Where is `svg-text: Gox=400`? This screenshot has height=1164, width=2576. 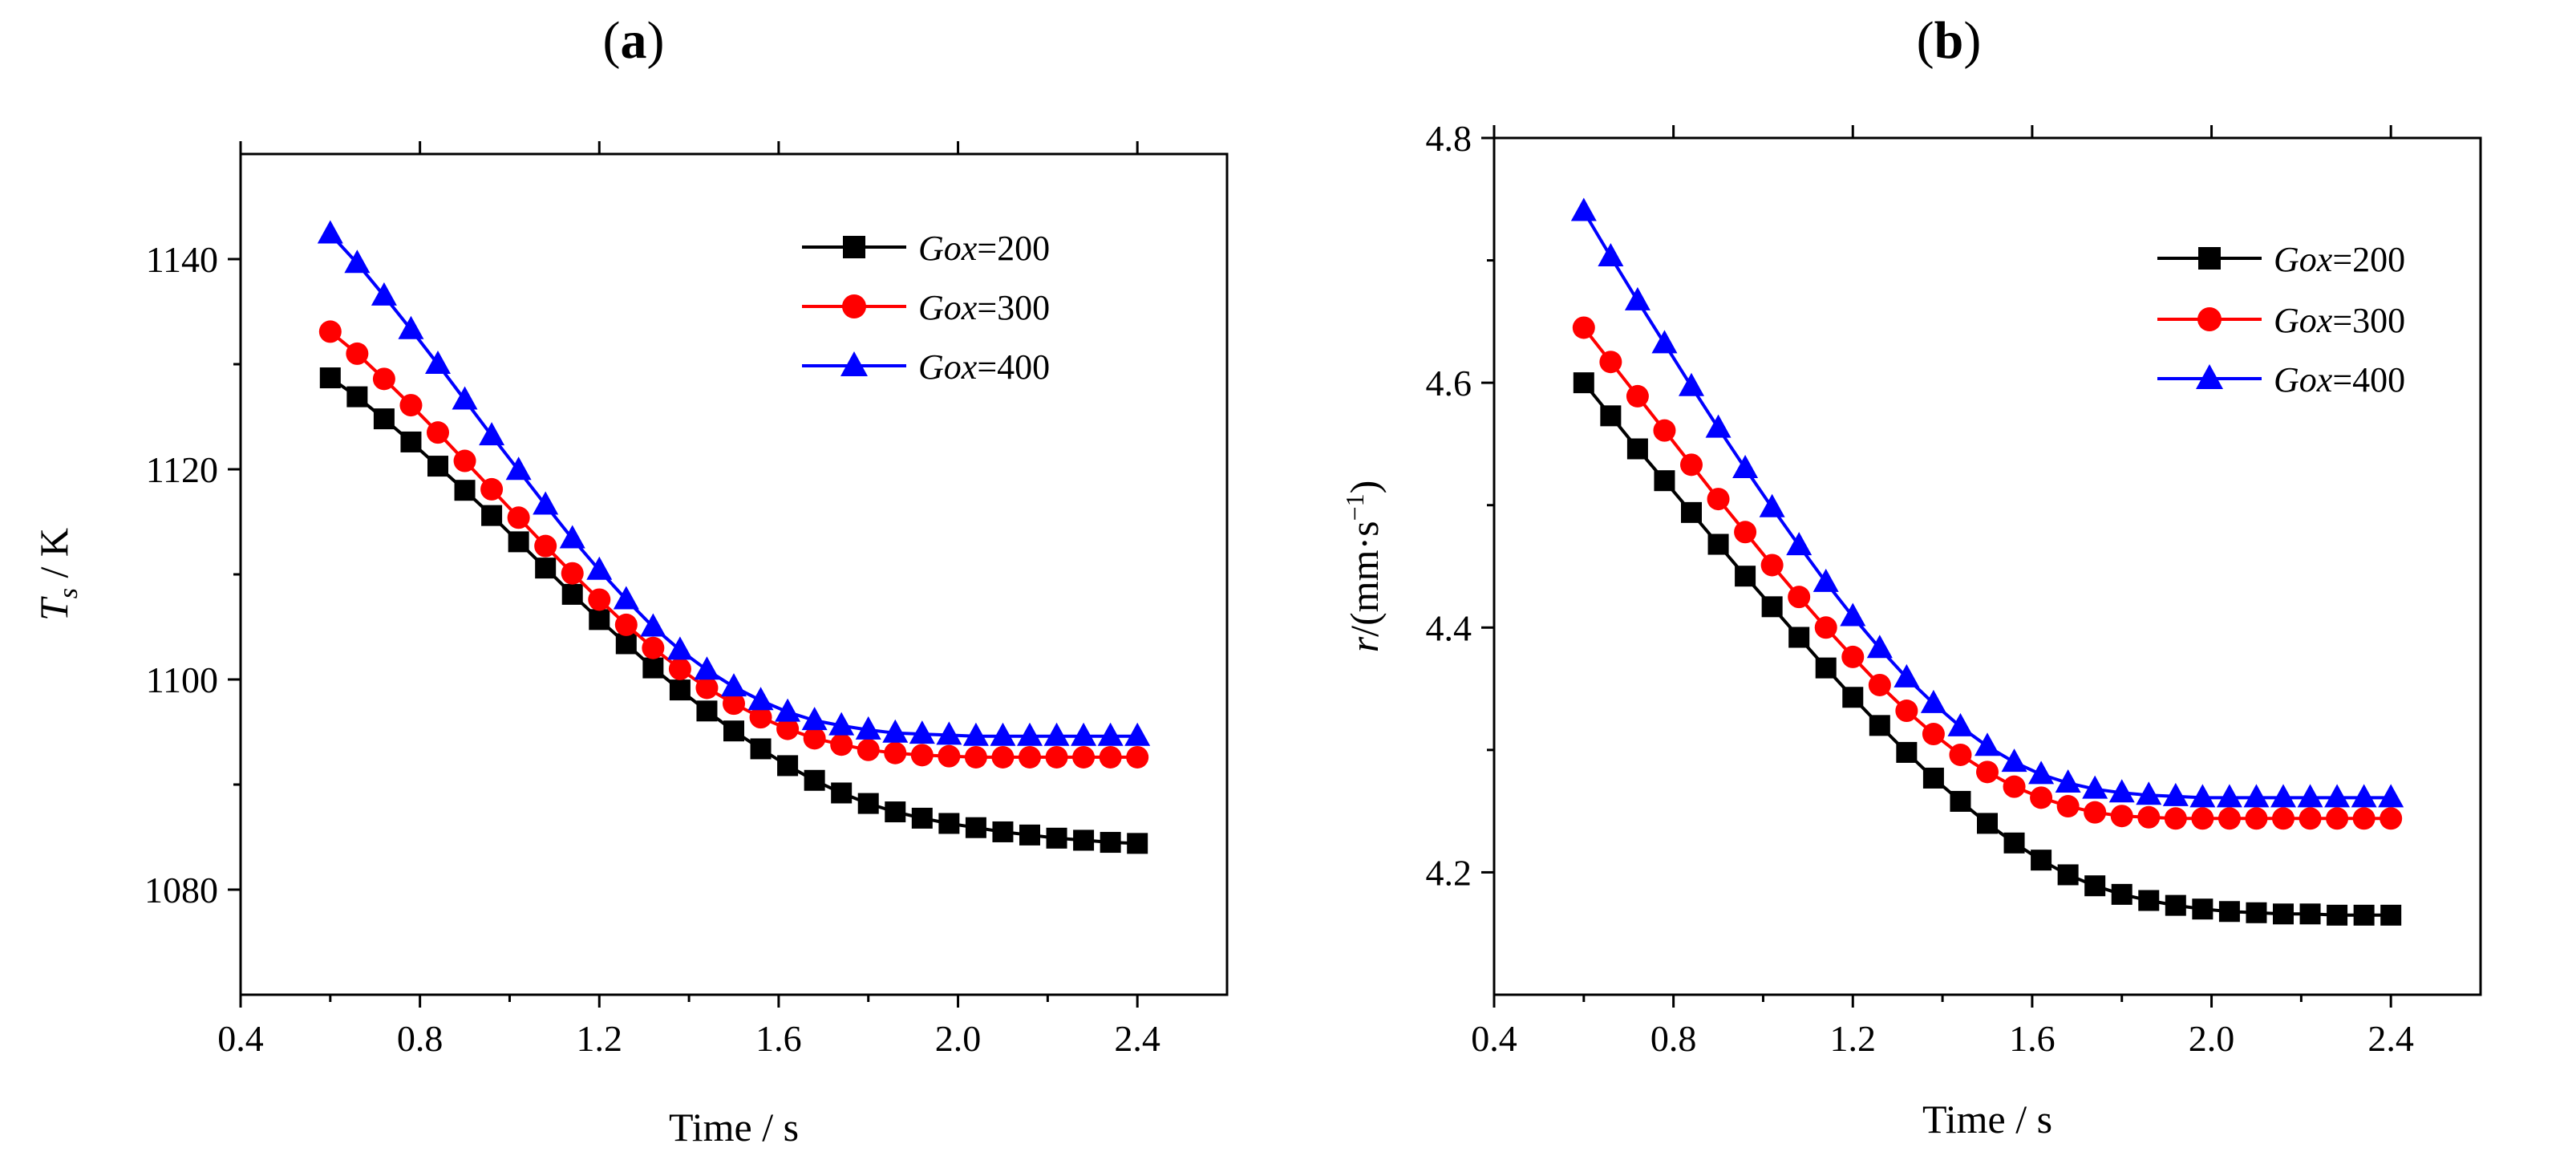
svg-text: Gox=400 is located at coordinates (984, 367).